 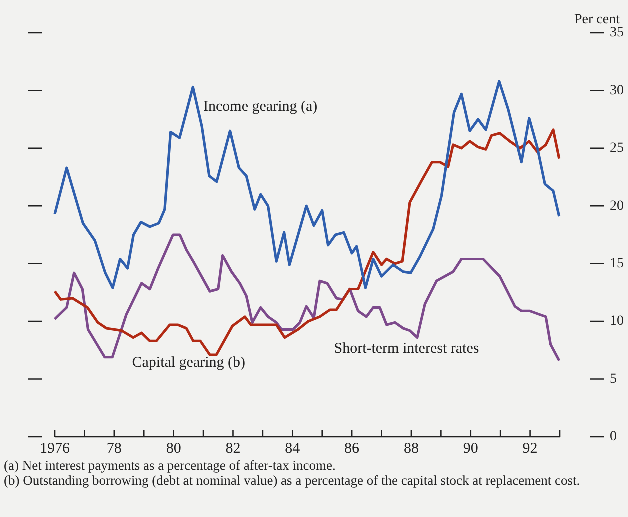 I want to click on text: (b) Outstanding borrowing (debt at nominal value) as a percentage of the capital stock at replacement cost., so click(x=293, y=480).